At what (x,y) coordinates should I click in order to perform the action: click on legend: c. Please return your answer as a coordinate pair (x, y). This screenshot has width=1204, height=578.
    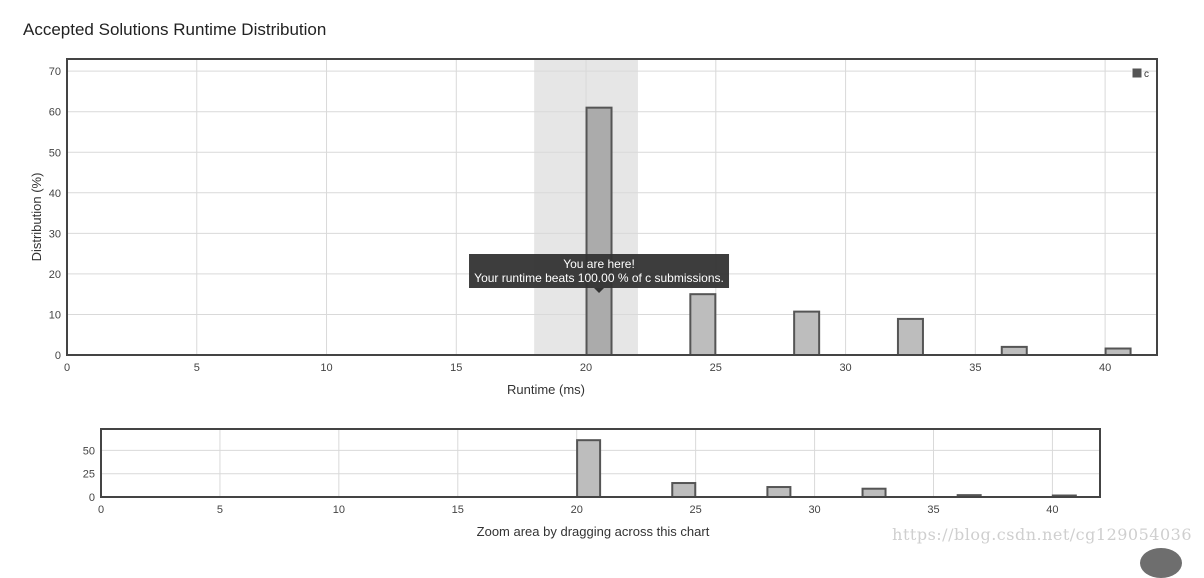
    Looking at the image, I should click on (1140, 73).